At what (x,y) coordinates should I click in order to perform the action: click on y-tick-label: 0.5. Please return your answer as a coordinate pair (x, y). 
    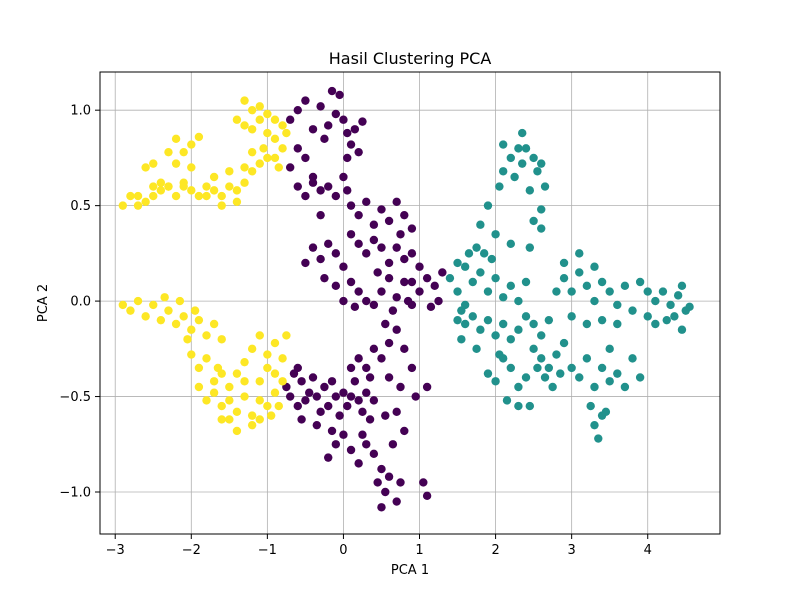
    Looking at the image, I should click on (80, 206).